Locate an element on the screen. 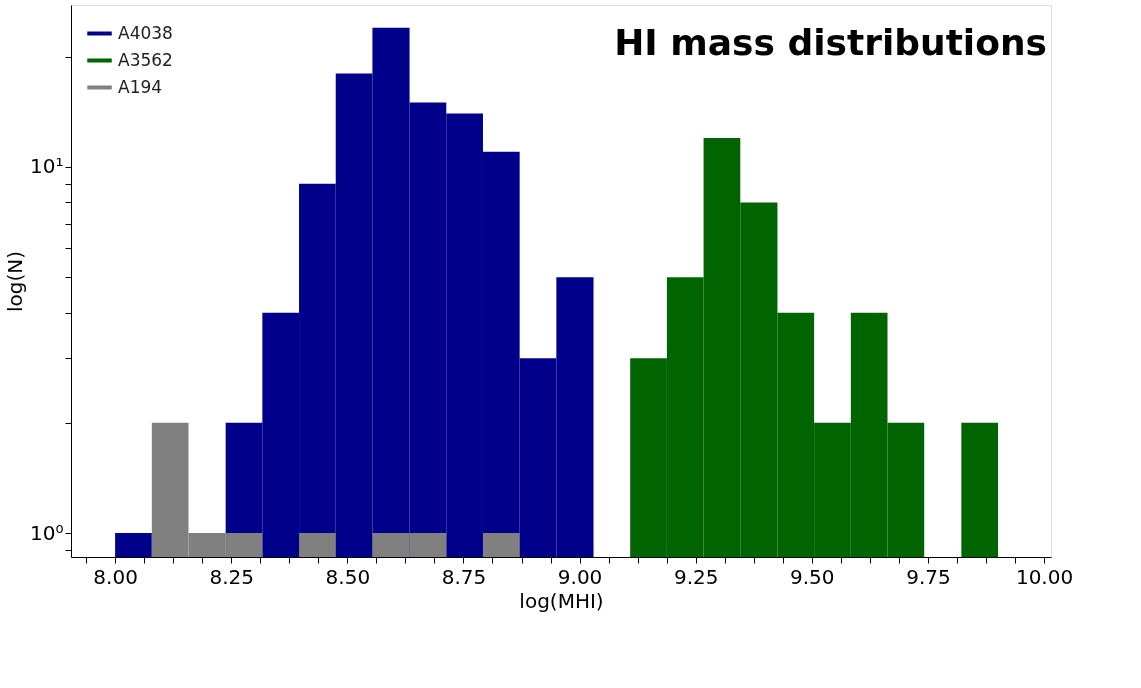 Image resolution: width=1141 pixels, height=688 pixels. x-tick-label: 8.25 is located at coordinates (231, 576).